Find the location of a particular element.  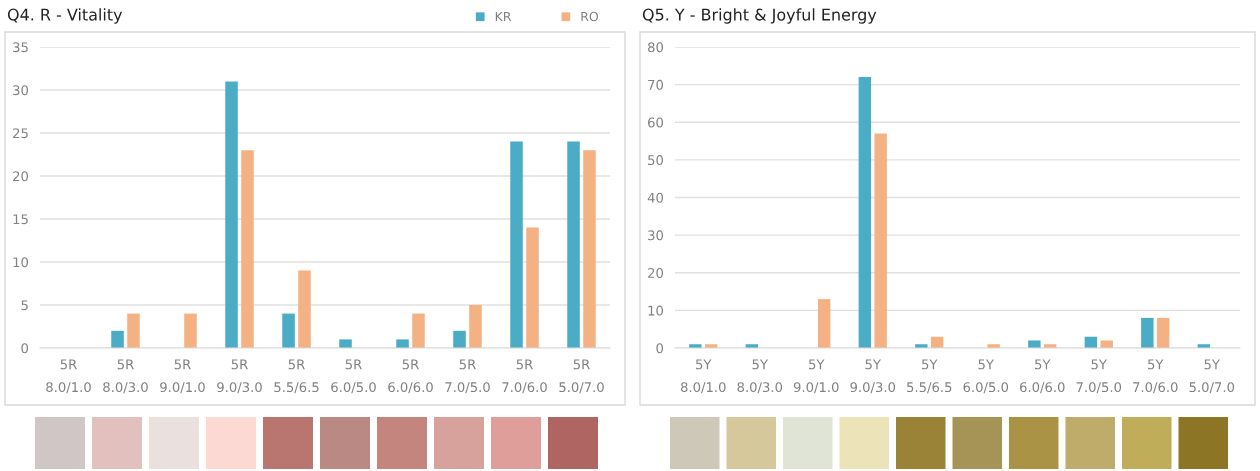

x-tick-label: 5Y 6.0/6.0 is located at coordinates (1042, 376).